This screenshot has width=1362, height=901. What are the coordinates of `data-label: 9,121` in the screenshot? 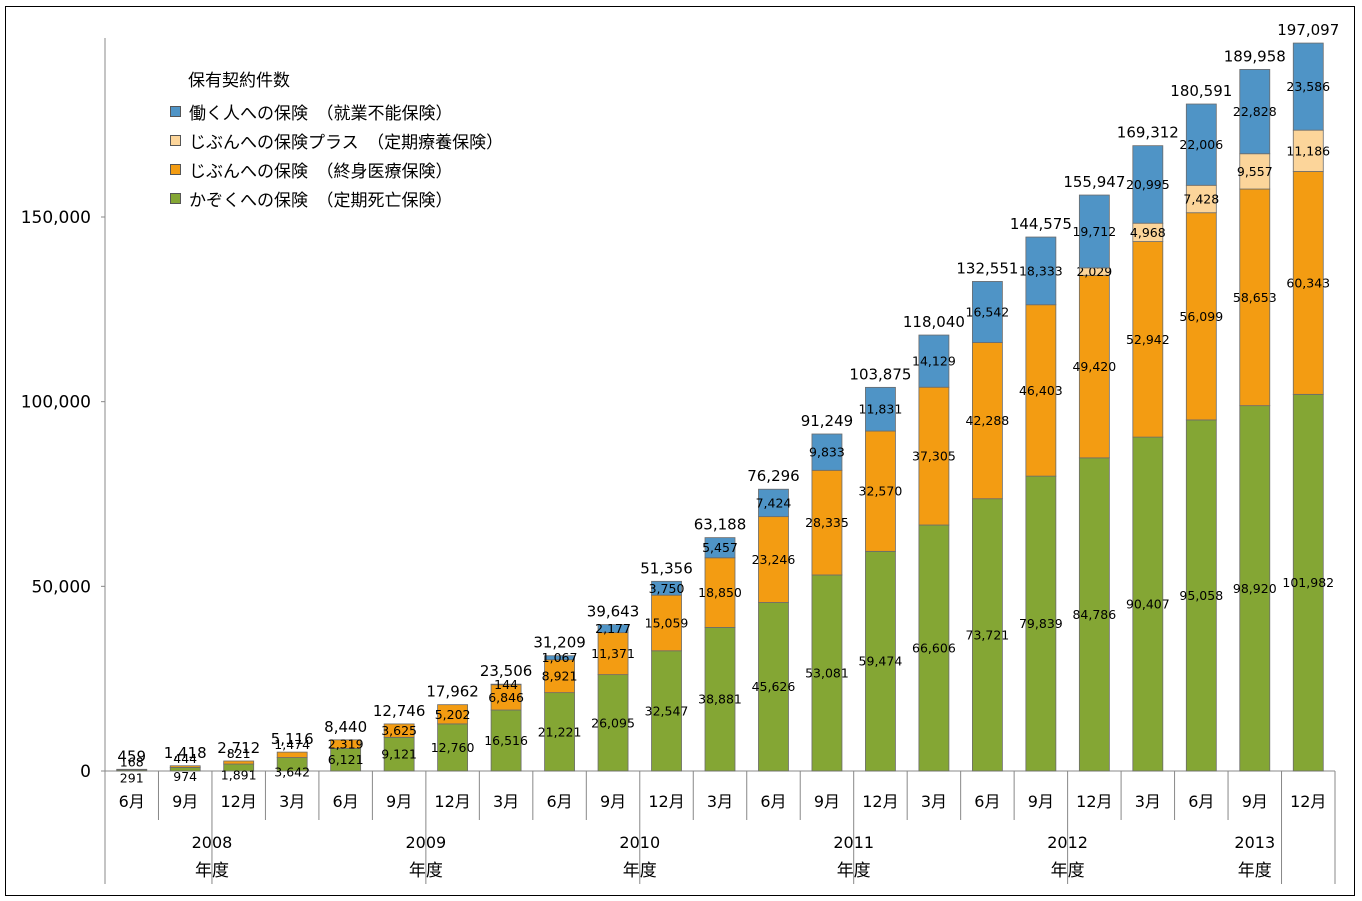 It's located at (399, 754).